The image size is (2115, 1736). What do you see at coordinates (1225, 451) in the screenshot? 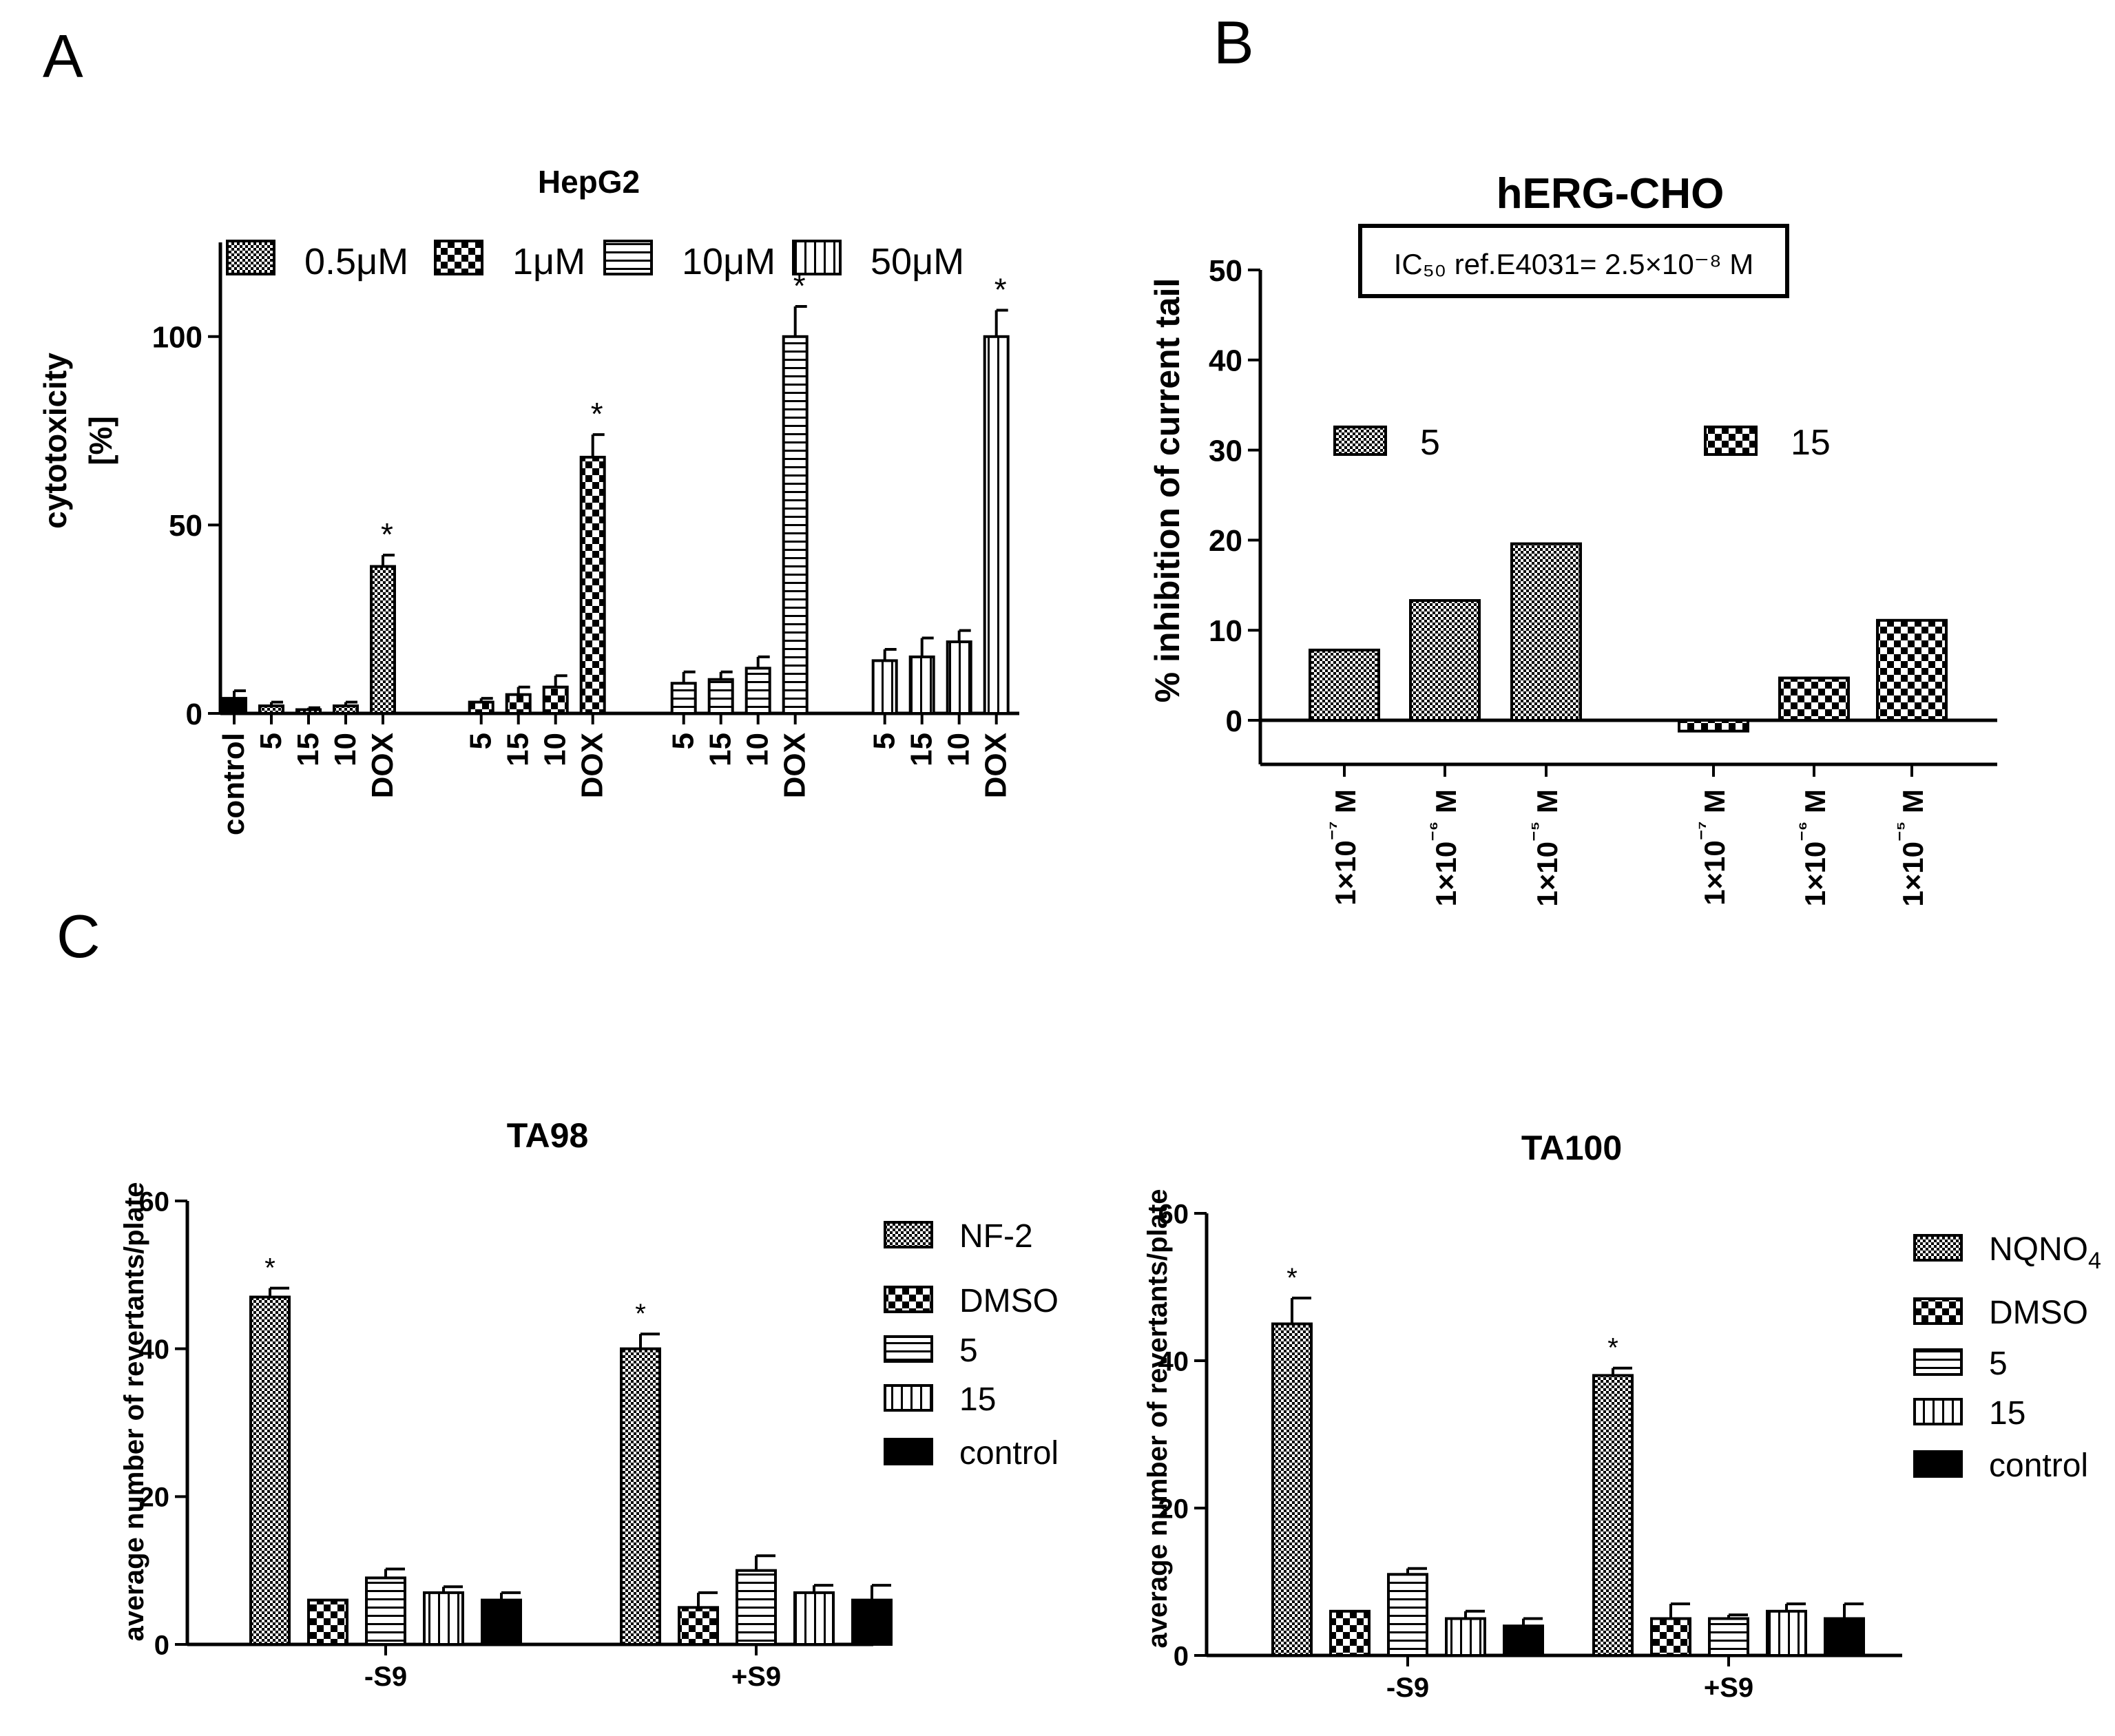
I see `y-tick-label: 30` at bounding box center [1225, 451].